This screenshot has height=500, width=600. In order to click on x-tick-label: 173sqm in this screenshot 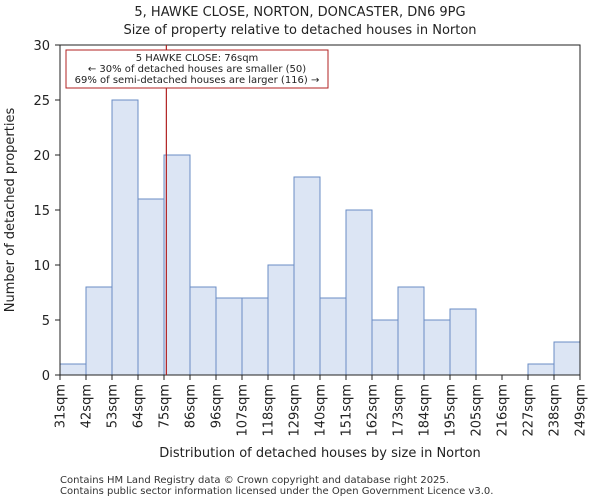, I will do `click(399, 410)`.